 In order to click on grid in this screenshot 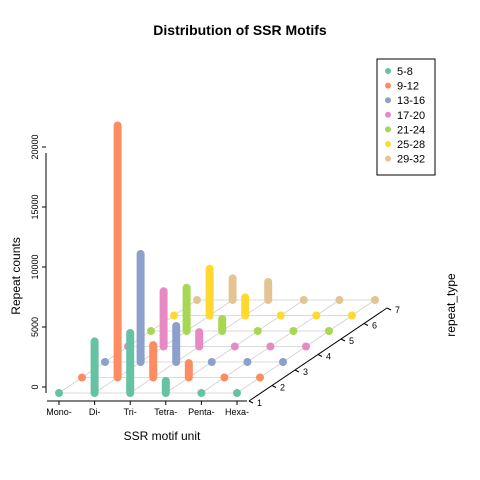, I will do `click(217, 346)`.